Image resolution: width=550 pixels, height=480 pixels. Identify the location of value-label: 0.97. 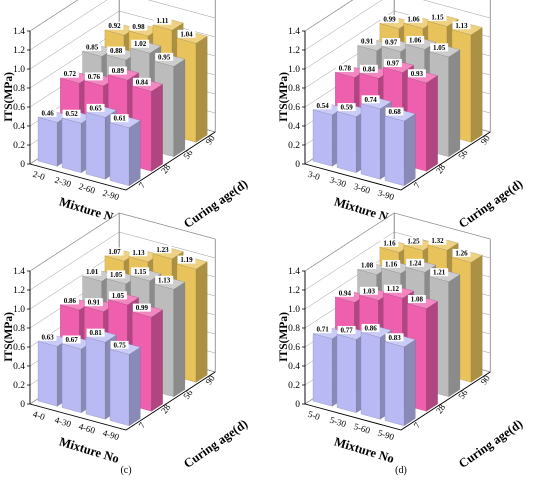
(391, 42).